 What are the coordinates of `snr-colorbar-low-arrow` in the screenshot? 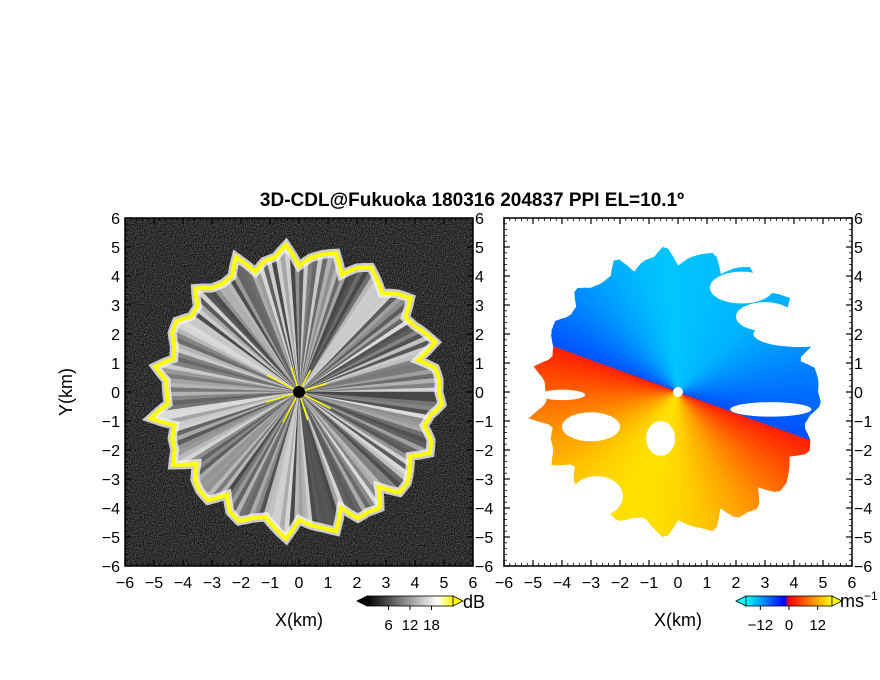 It's located at (362, 601).